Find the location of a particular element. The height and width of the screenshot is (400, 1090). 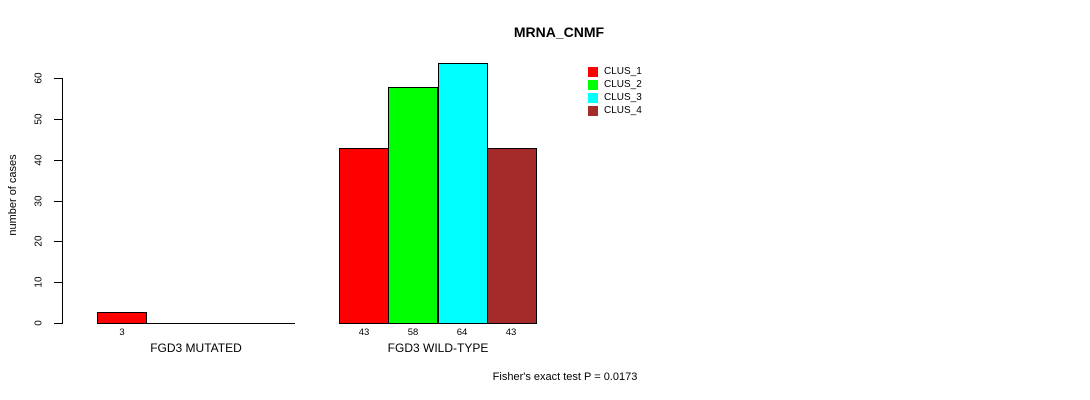

y-axis-tick-label: 30 is located at coordinates (39, 201).